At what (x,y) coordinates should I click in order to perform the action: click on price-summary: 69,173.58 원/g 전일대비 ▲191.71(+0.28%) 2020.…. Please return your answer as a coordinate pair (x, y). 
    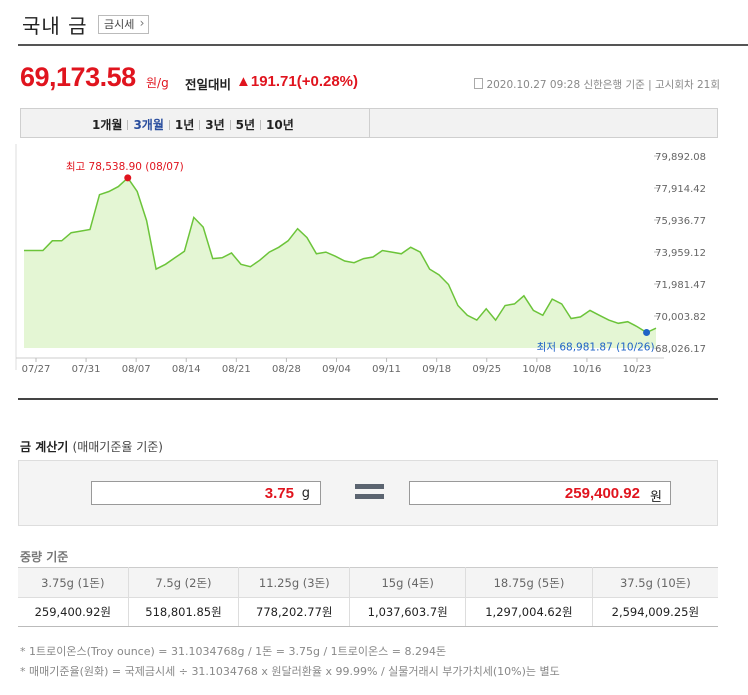
    Looking at the image, I should click on (370, 79).